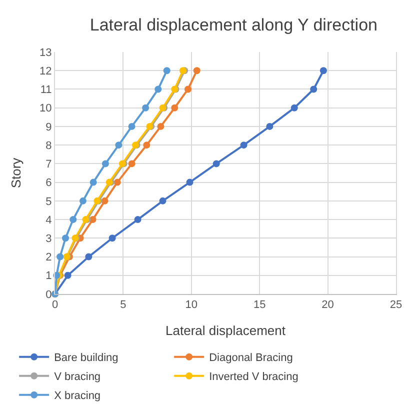  Describe the element at coordinates (234, 25) in the screenshot. I see `chart-title: Lateral displacement along Y direction` at that location.